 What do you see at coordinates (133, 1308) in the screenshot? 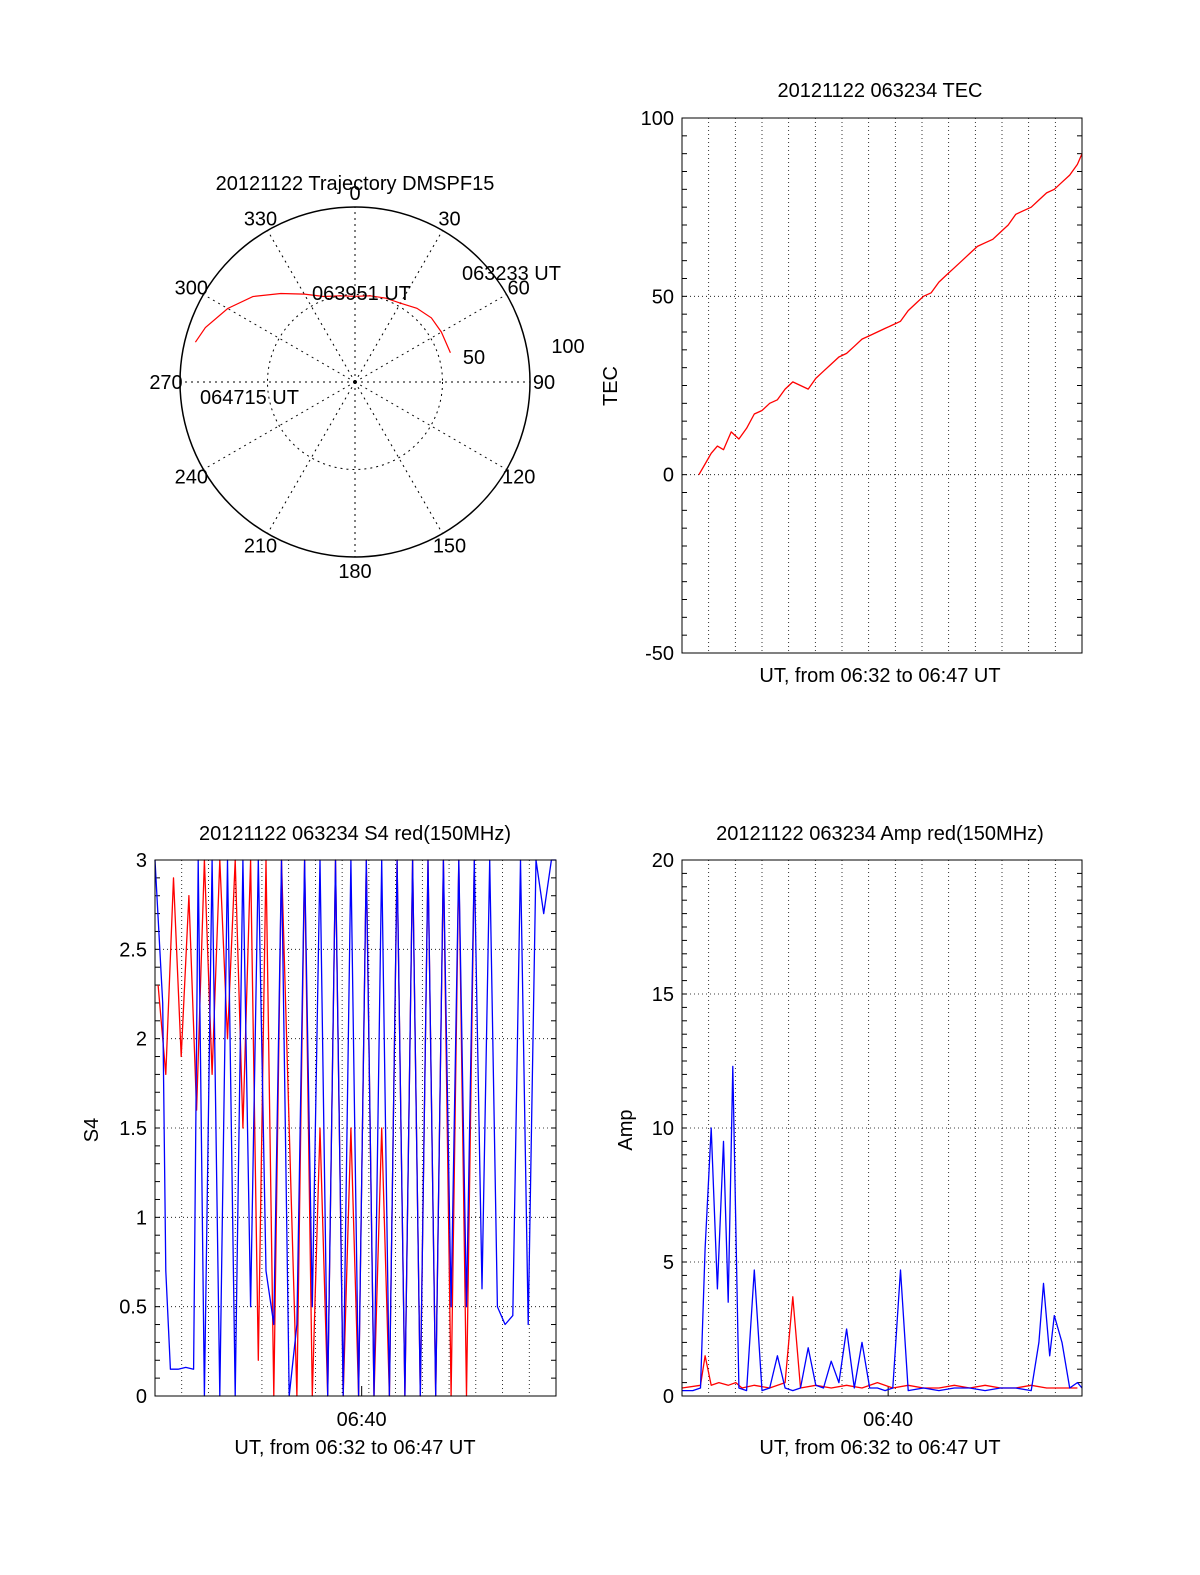
I see `s4-y-tick-label: 0.5` at bounding box center [133, 1308].